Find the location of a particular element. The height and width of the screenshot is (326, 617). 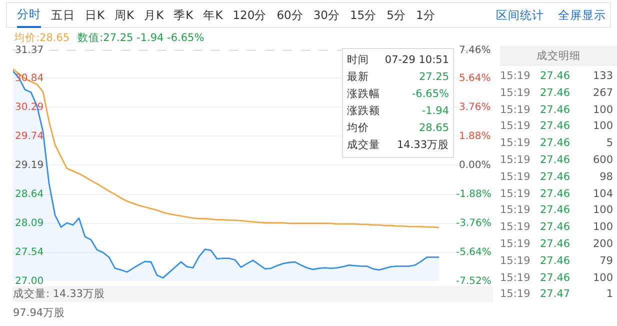

y-tick-label: 29.74 is located at coordinates (29, 136).